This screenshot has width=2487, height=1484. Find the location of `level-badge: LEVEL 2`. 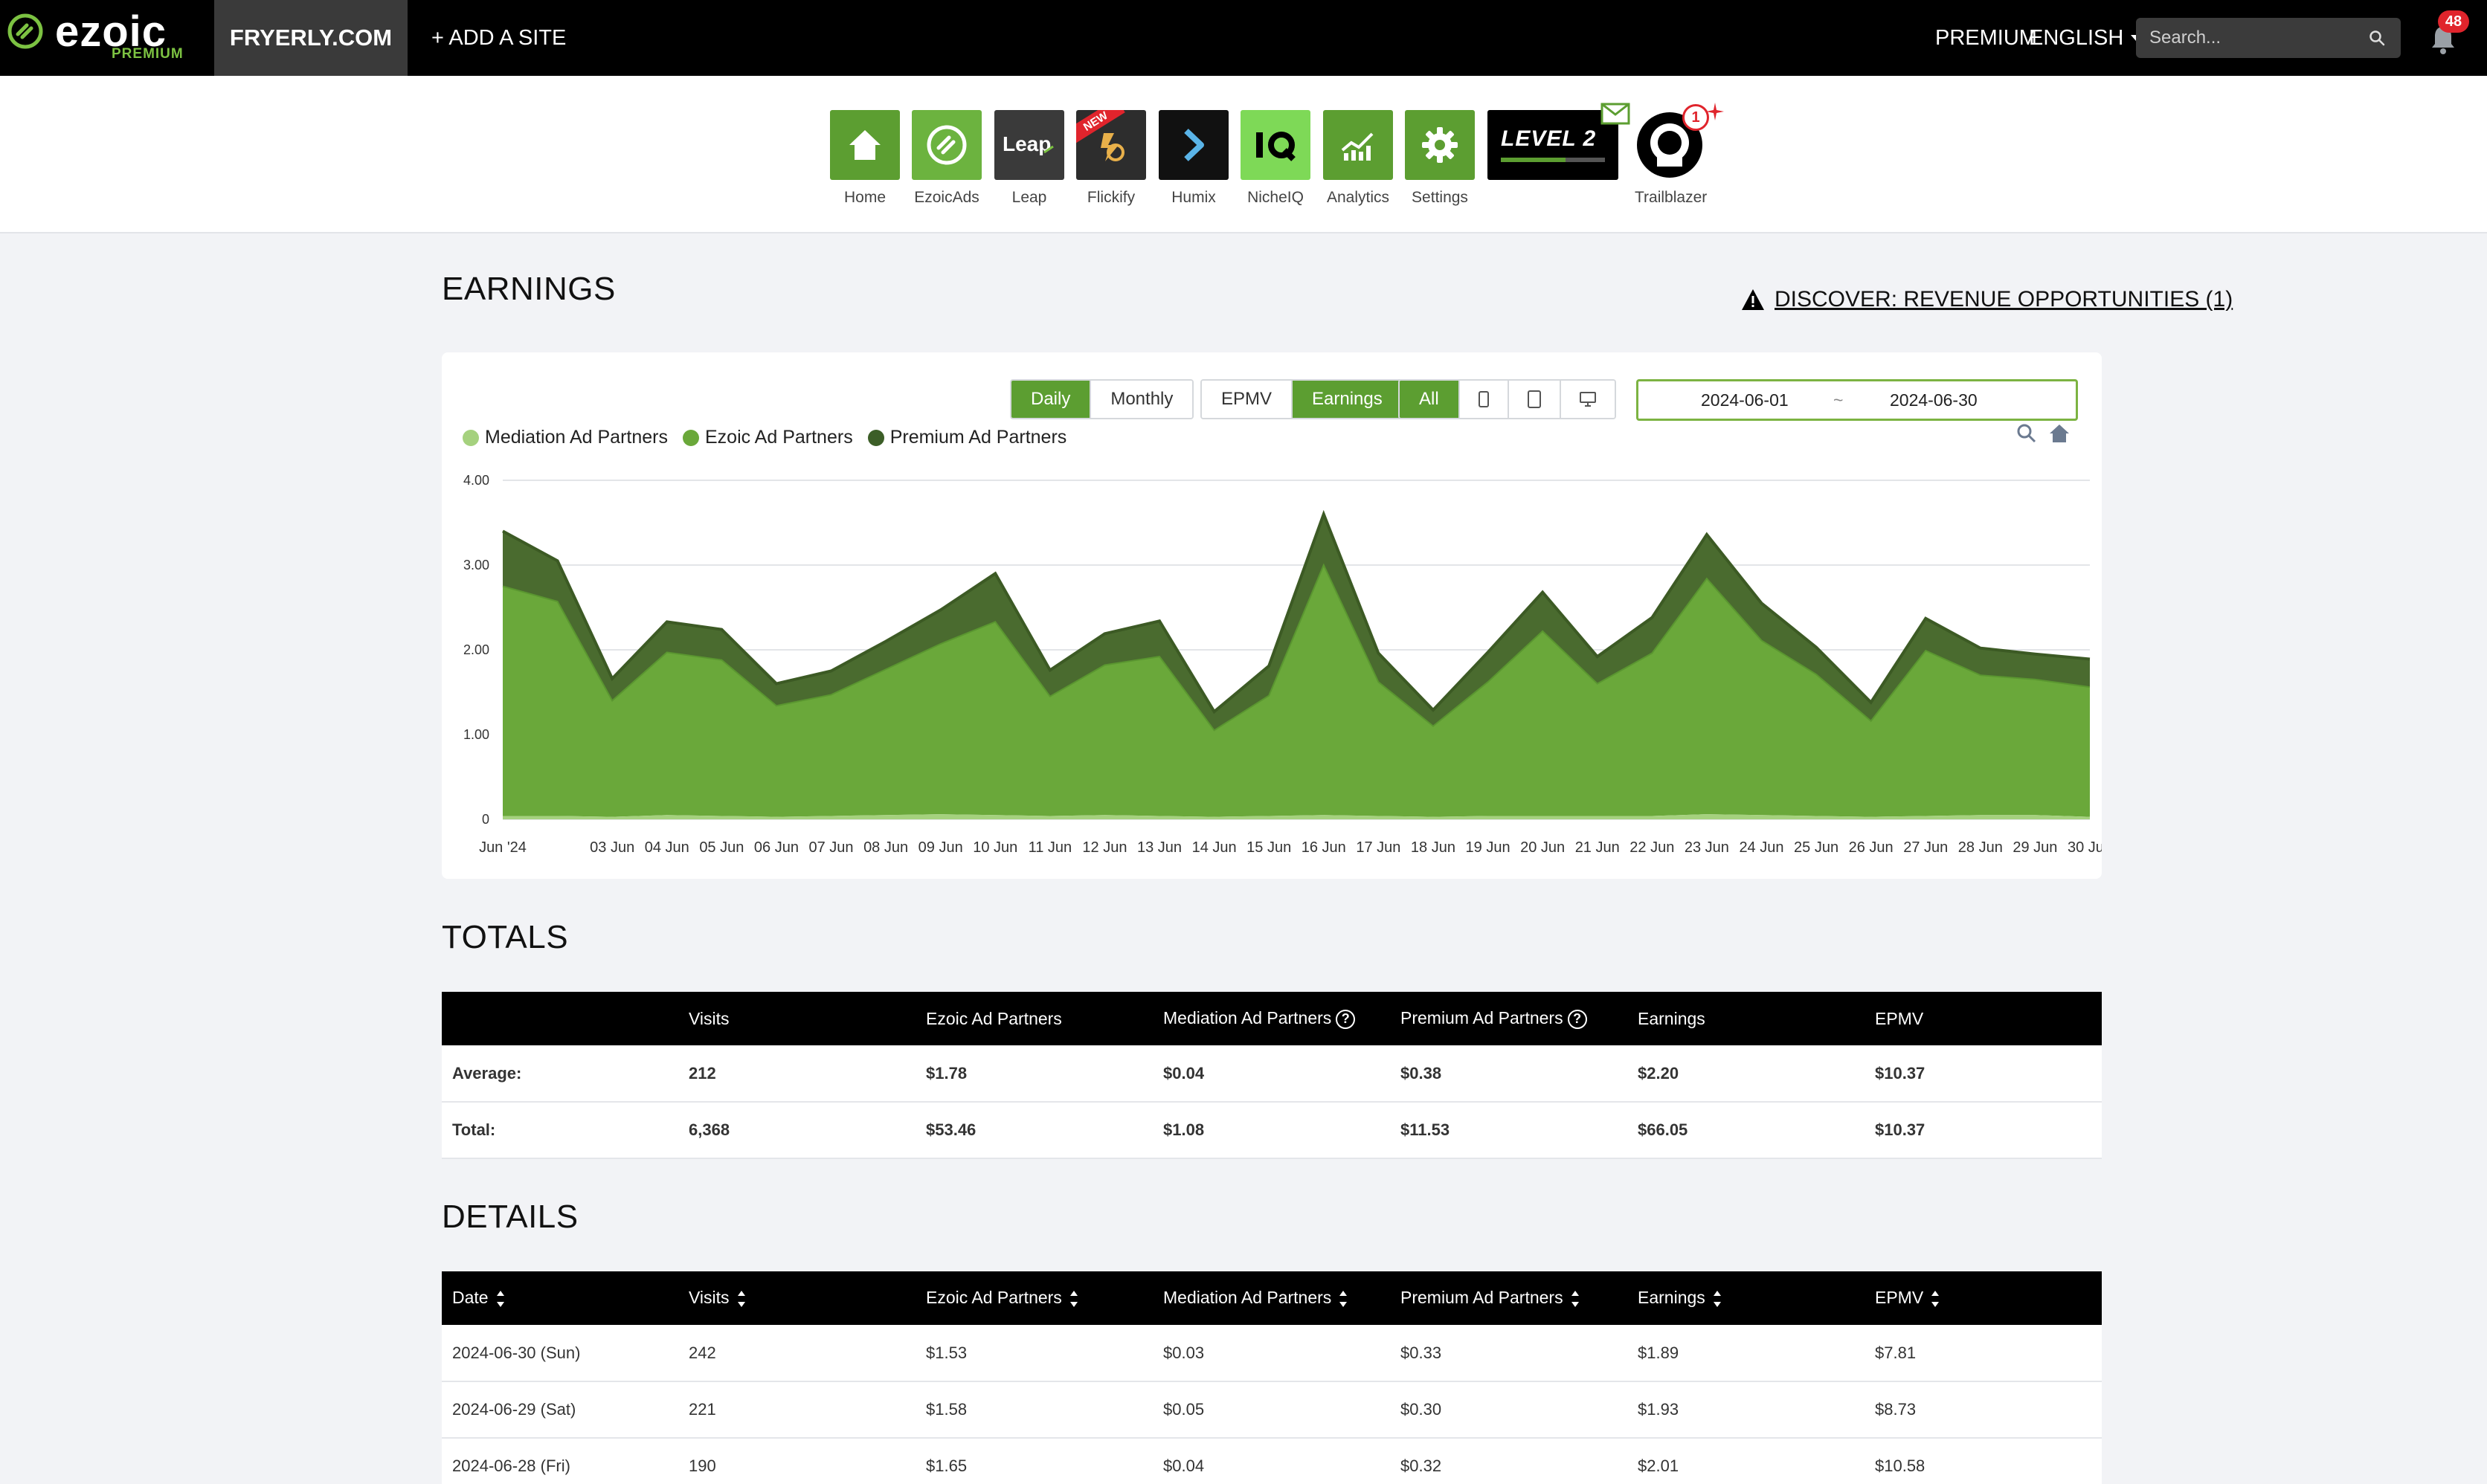

level-badge: LEVEL 2 is located at coordinates (1559, 141).